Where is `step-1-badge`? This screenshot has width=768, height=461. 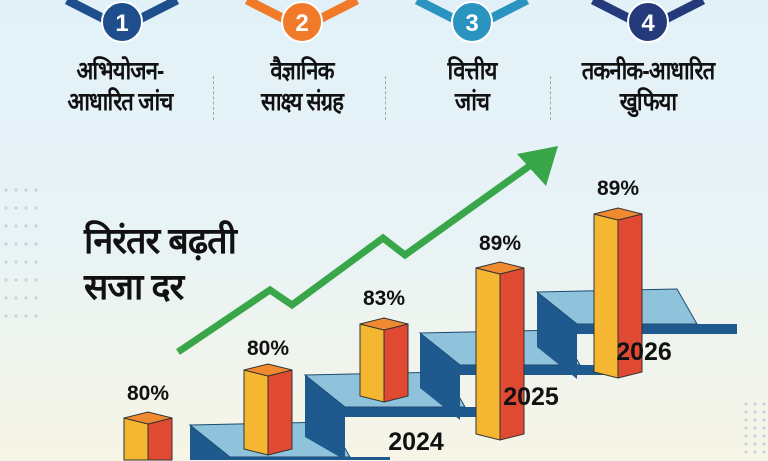 step-1-badge is located at coordinates (122, 22).